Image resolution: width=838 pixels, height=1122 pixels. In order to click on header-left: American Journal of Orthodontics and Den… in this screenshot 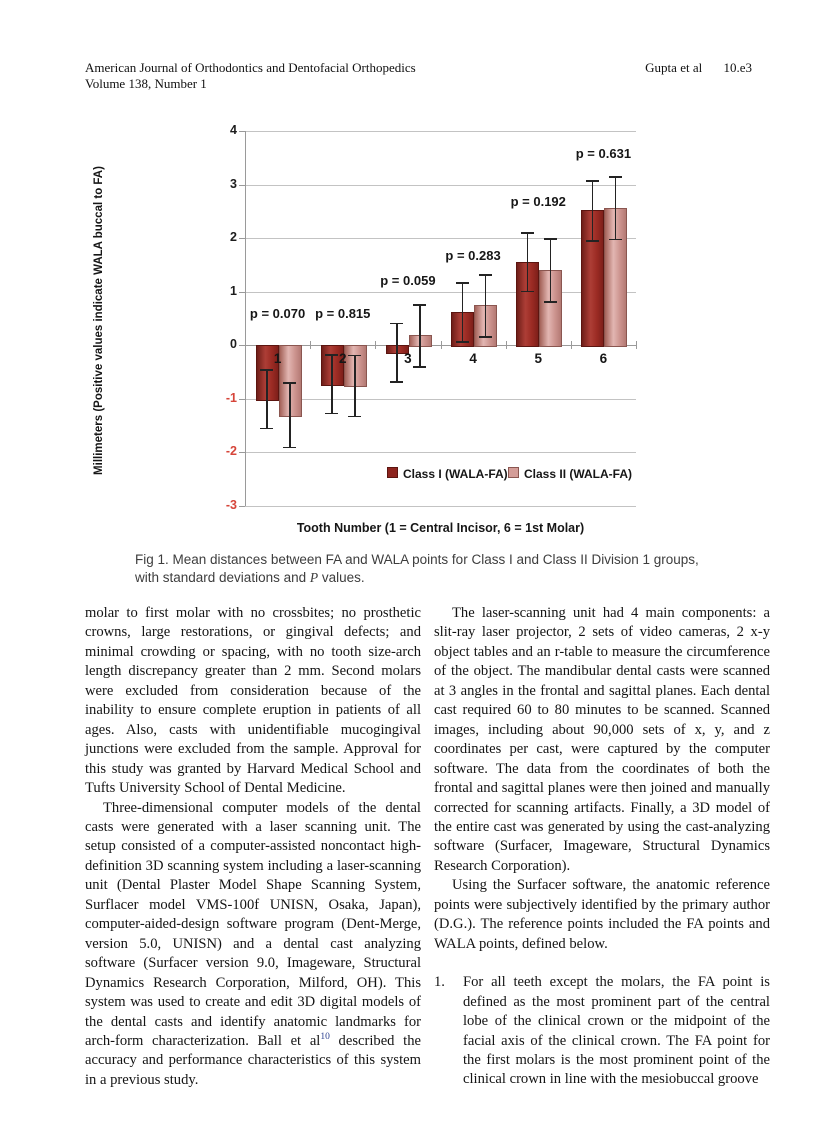, I will do `click(250, 76)`.